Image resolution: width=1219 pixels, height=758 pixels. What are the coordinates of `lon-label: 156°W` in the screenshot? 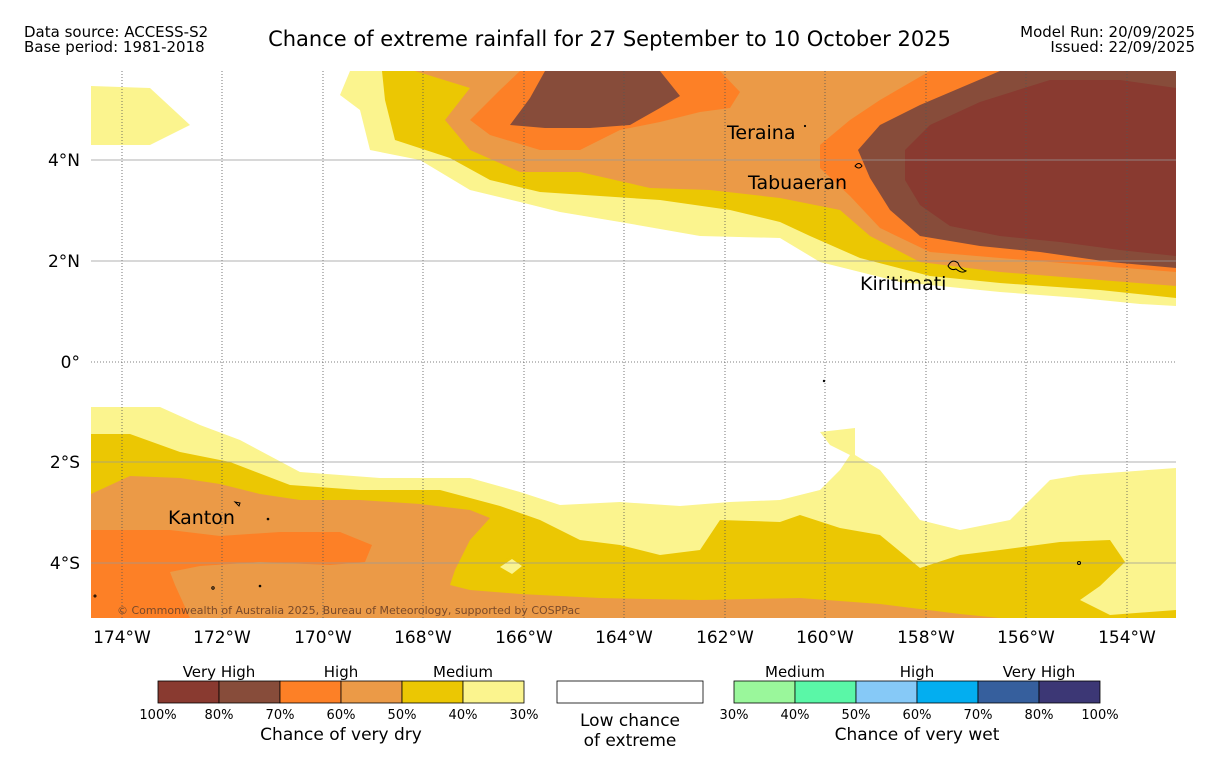 It's located at (1026, 638).